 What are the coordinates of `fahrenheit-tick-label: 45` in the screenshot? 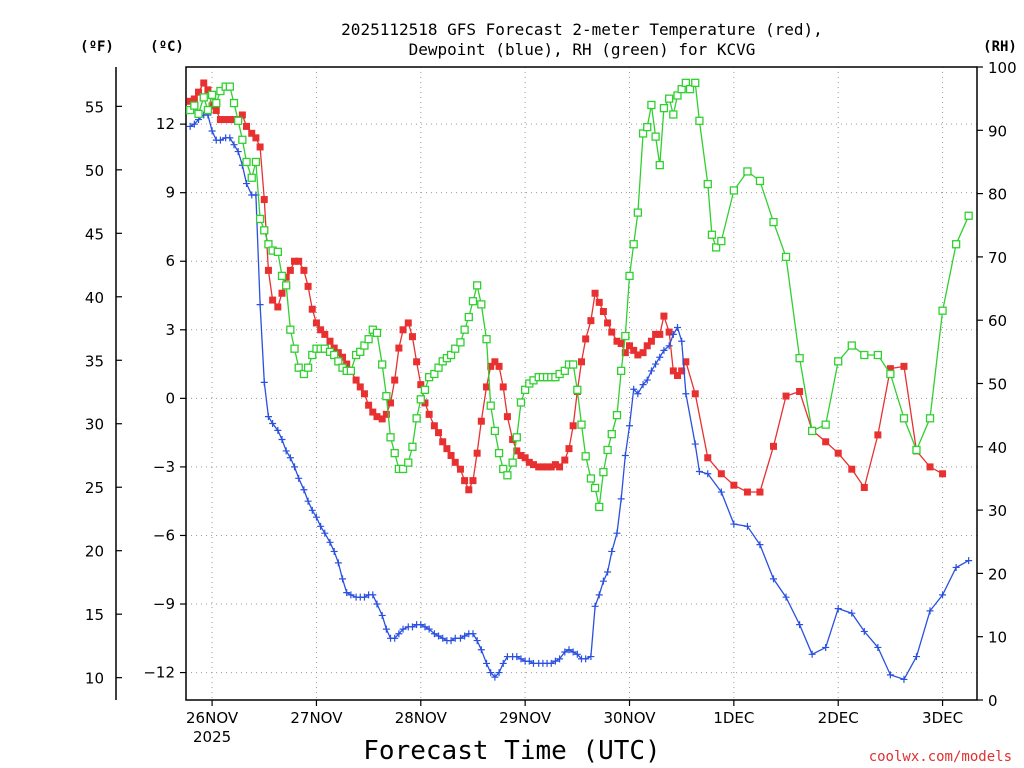 It's located at (94, 234).